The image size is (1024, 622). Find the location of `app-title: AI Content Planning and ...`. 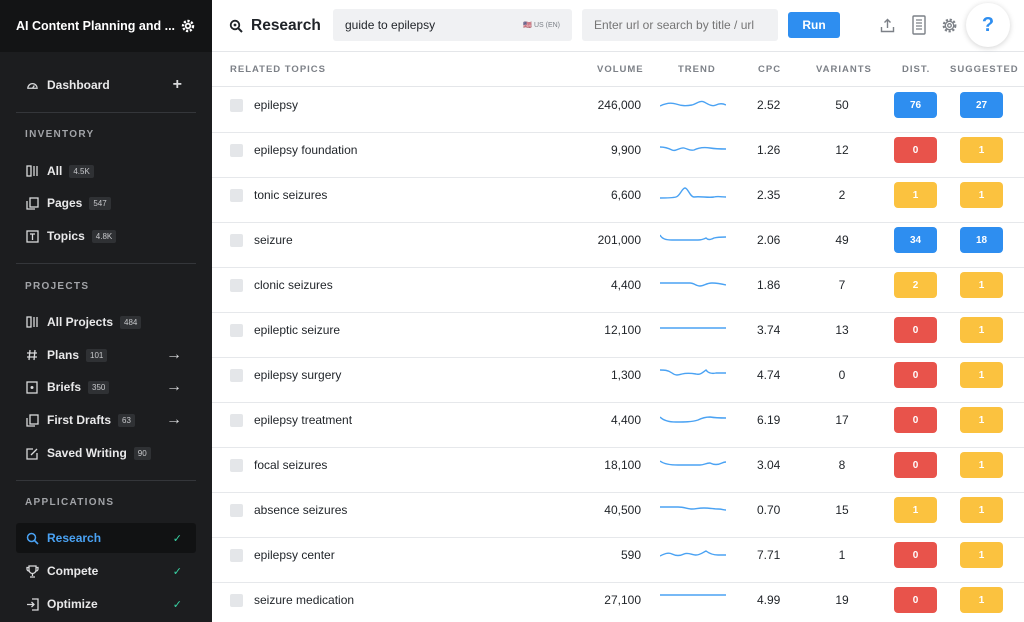

app-title: AI Content Planning and ... is located at coordinates (96, 26).